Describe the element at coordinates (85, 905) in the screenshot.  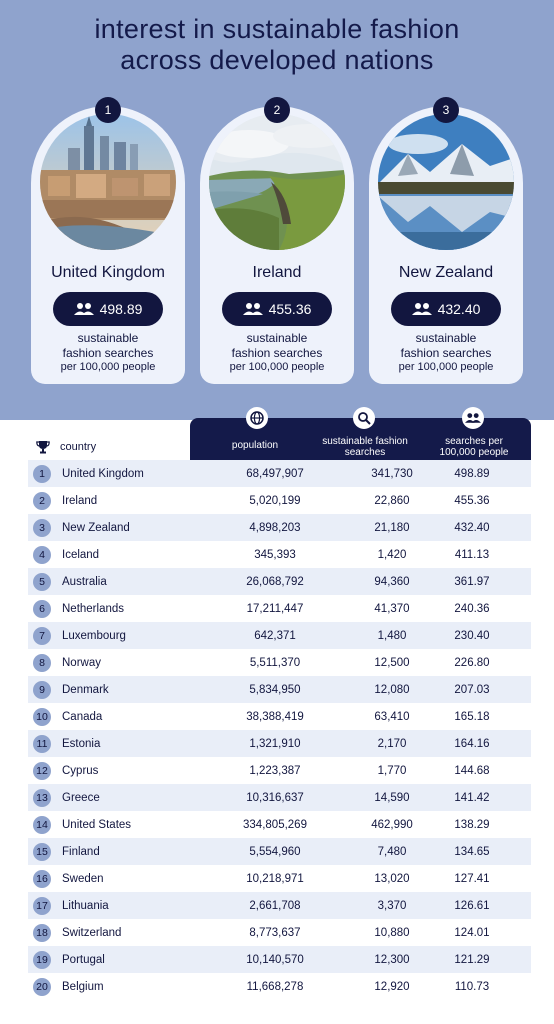
I see `country-cell: Lithuania` at that location.